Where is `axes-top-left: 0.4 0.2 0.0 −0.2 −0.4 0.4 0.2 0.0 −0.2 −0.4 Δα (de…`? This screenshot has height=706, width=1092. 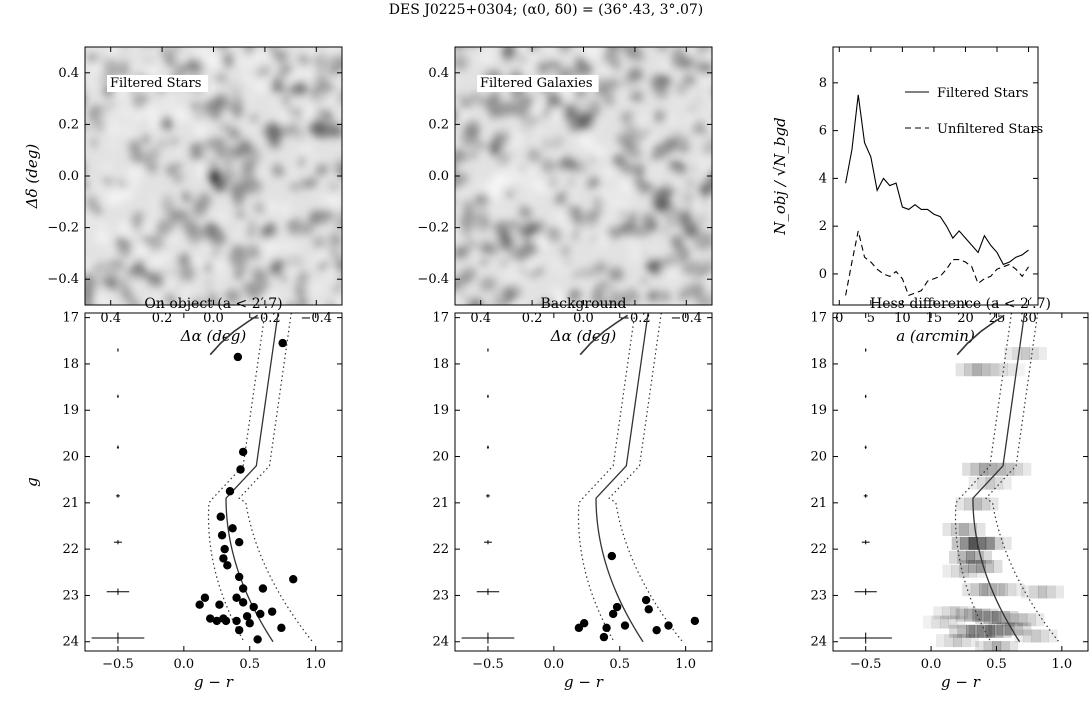
axes-top-left: 0.4 0.2 0.0 −0.2 −0.4 0.4 0.2 0.0 −0.2 −0.4 Δα (de… is located at coordinates (183, 195).